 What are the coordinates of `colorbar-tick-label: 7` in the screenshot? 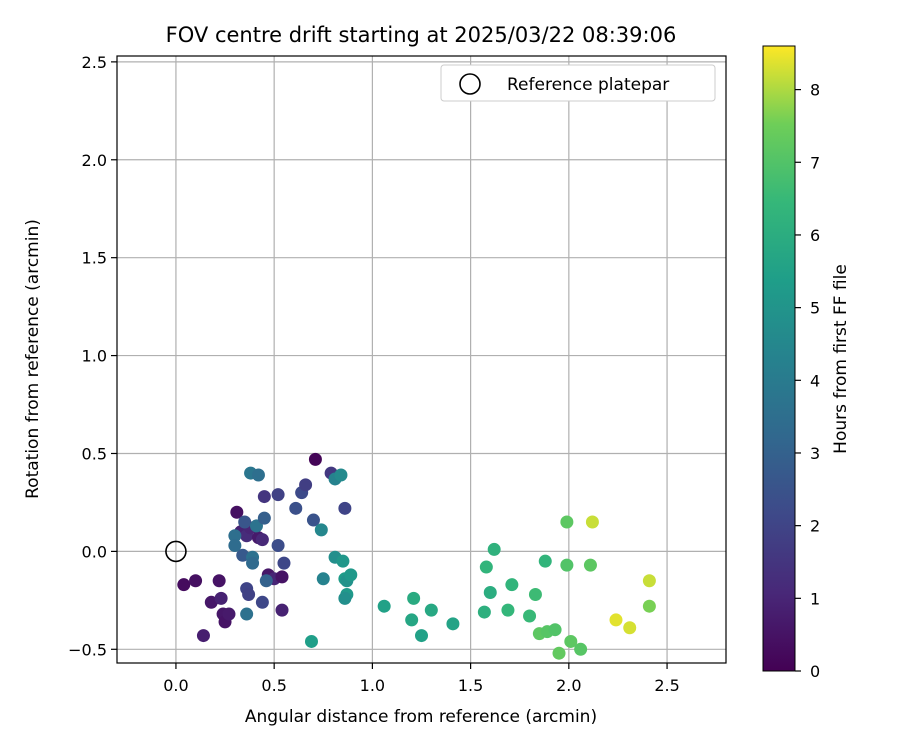 It's located at (815, 162).